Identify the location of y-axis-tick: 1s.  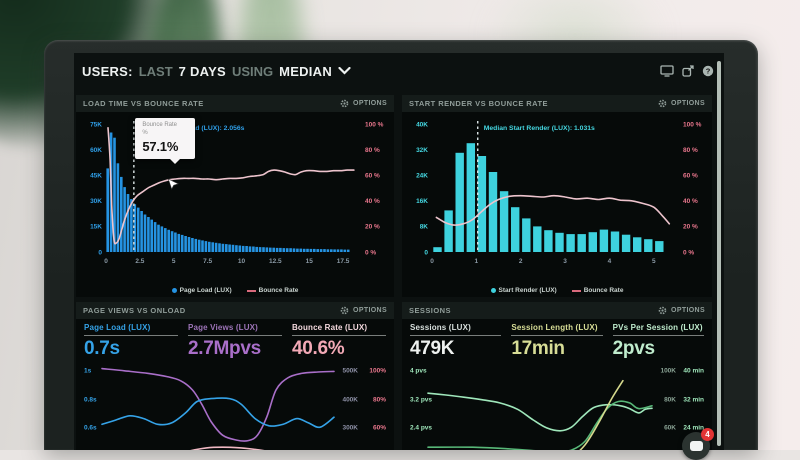
(88, 370).